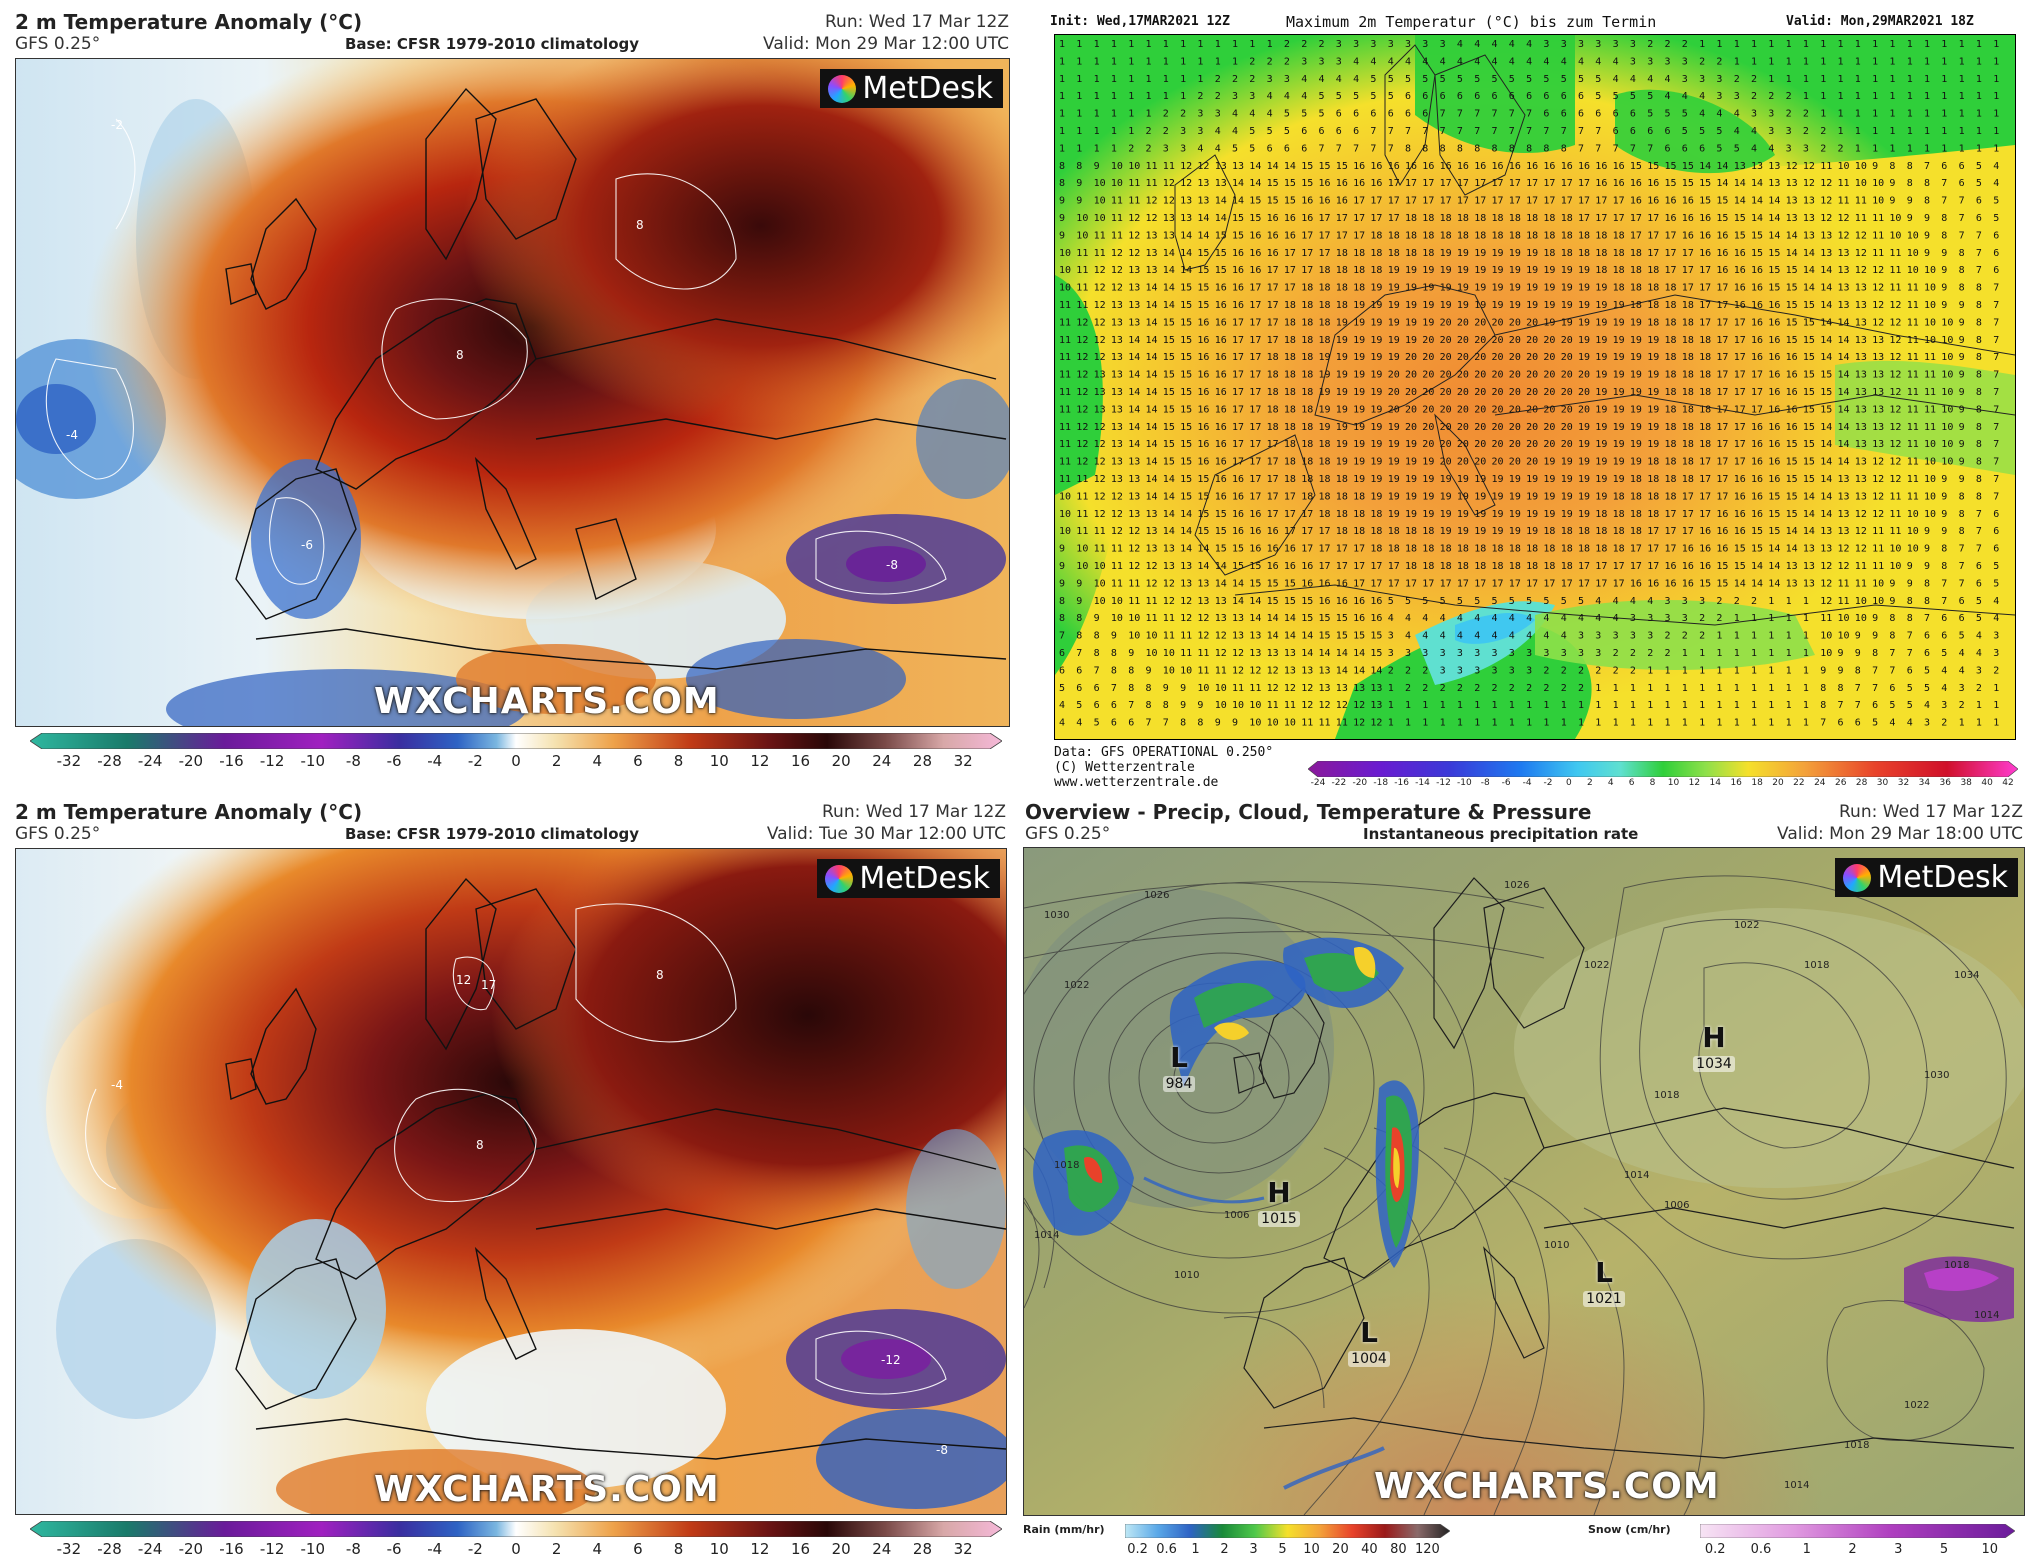  Describe the element at coordinates (1581, 61) in the screenshot. I see `grid-value: 4` at that location.